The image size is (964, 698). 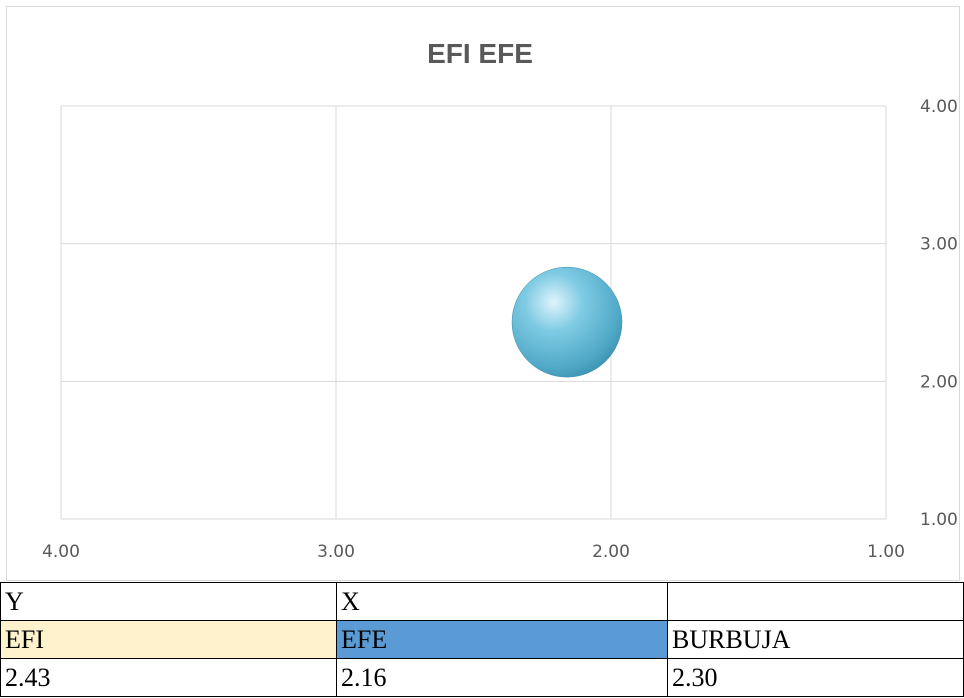 I want to click on table-cell: 2.16, so click(x=502, y=678).